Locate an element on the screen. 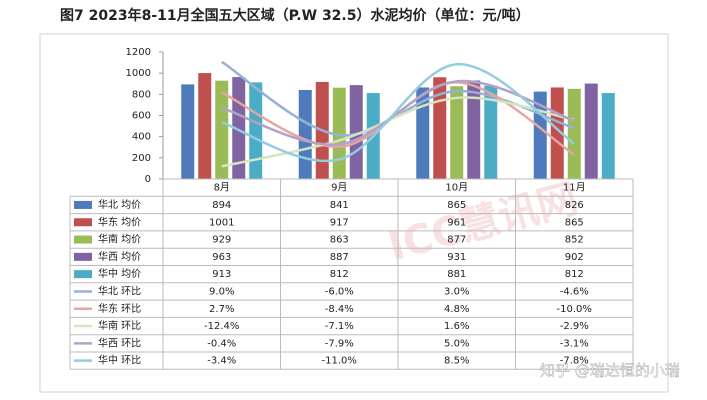 The height and width of the screenshot is (400, 707). table-cell: -7.8% is located at coordinates (574, 361).